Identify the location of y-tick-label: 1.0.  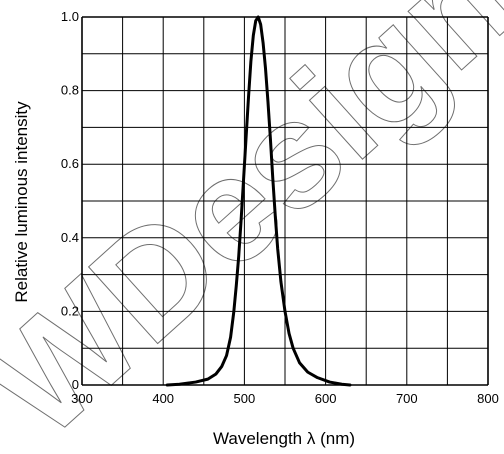
(70, 16).